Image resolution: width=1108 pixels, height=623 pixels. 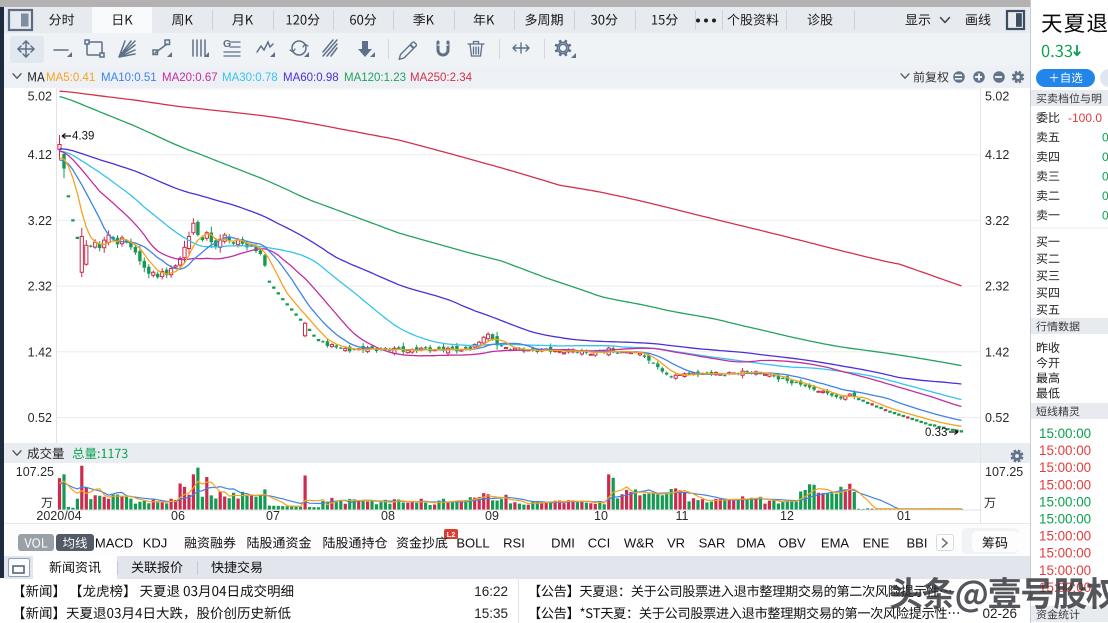 I want to click on svg-text: 06, so click(x=178, y=516).